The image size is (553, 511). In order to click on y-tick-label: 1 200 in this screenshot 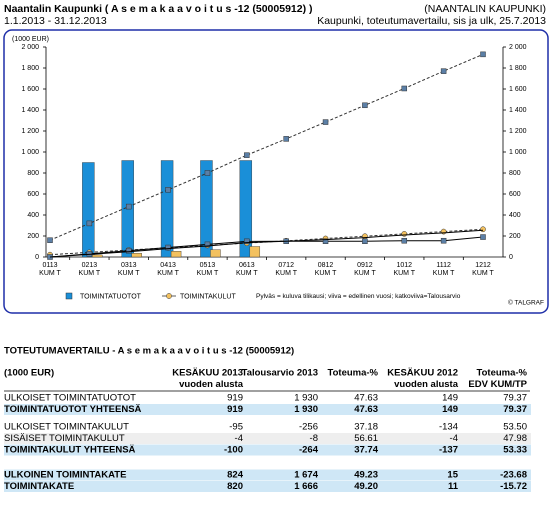, I will do `click(30, 131)`.